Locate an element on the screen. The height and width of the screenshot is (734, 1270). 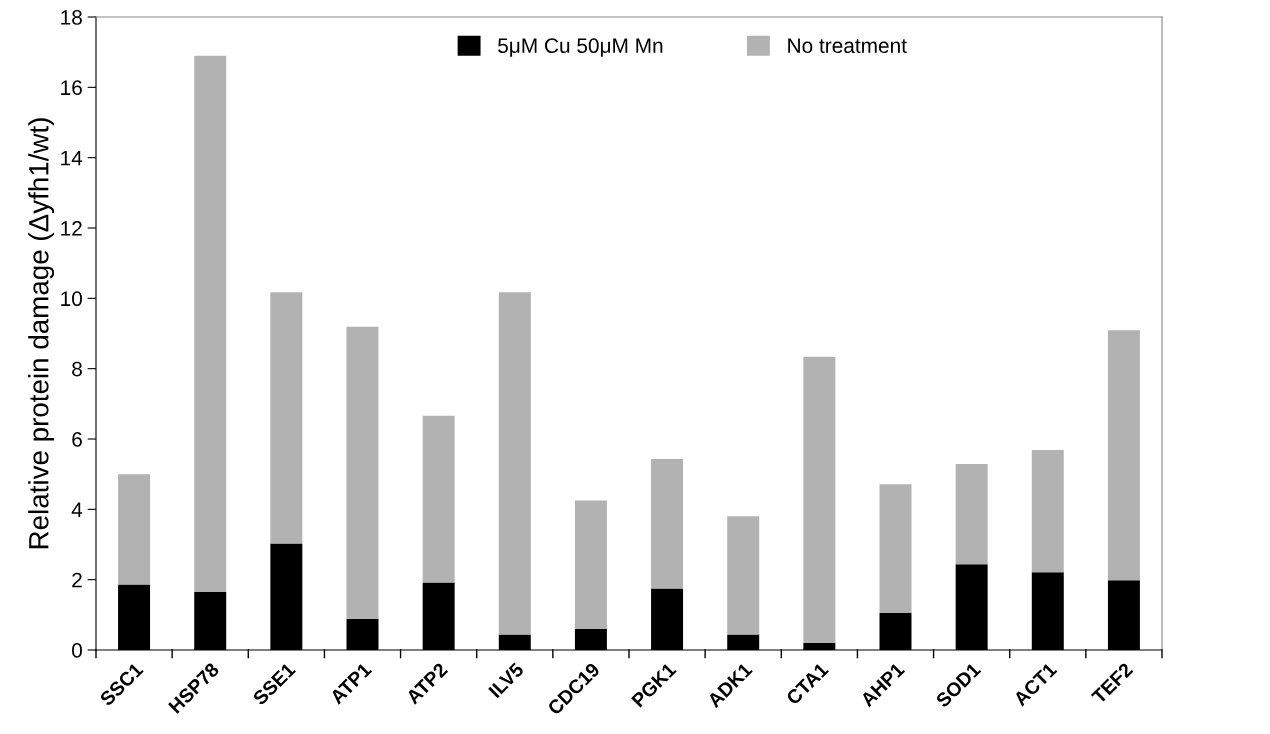
legend-label: No treatment is located at coordinates (847, 46).